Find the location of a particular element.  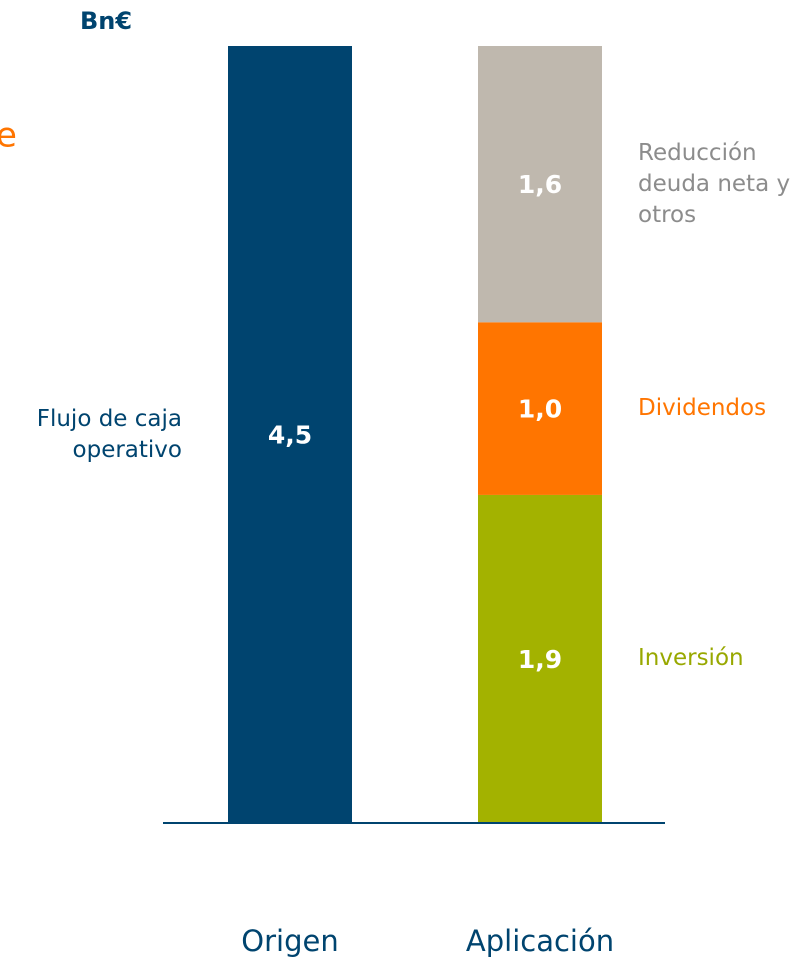

value-label: 1,0 is located at coordinates (540, 409).